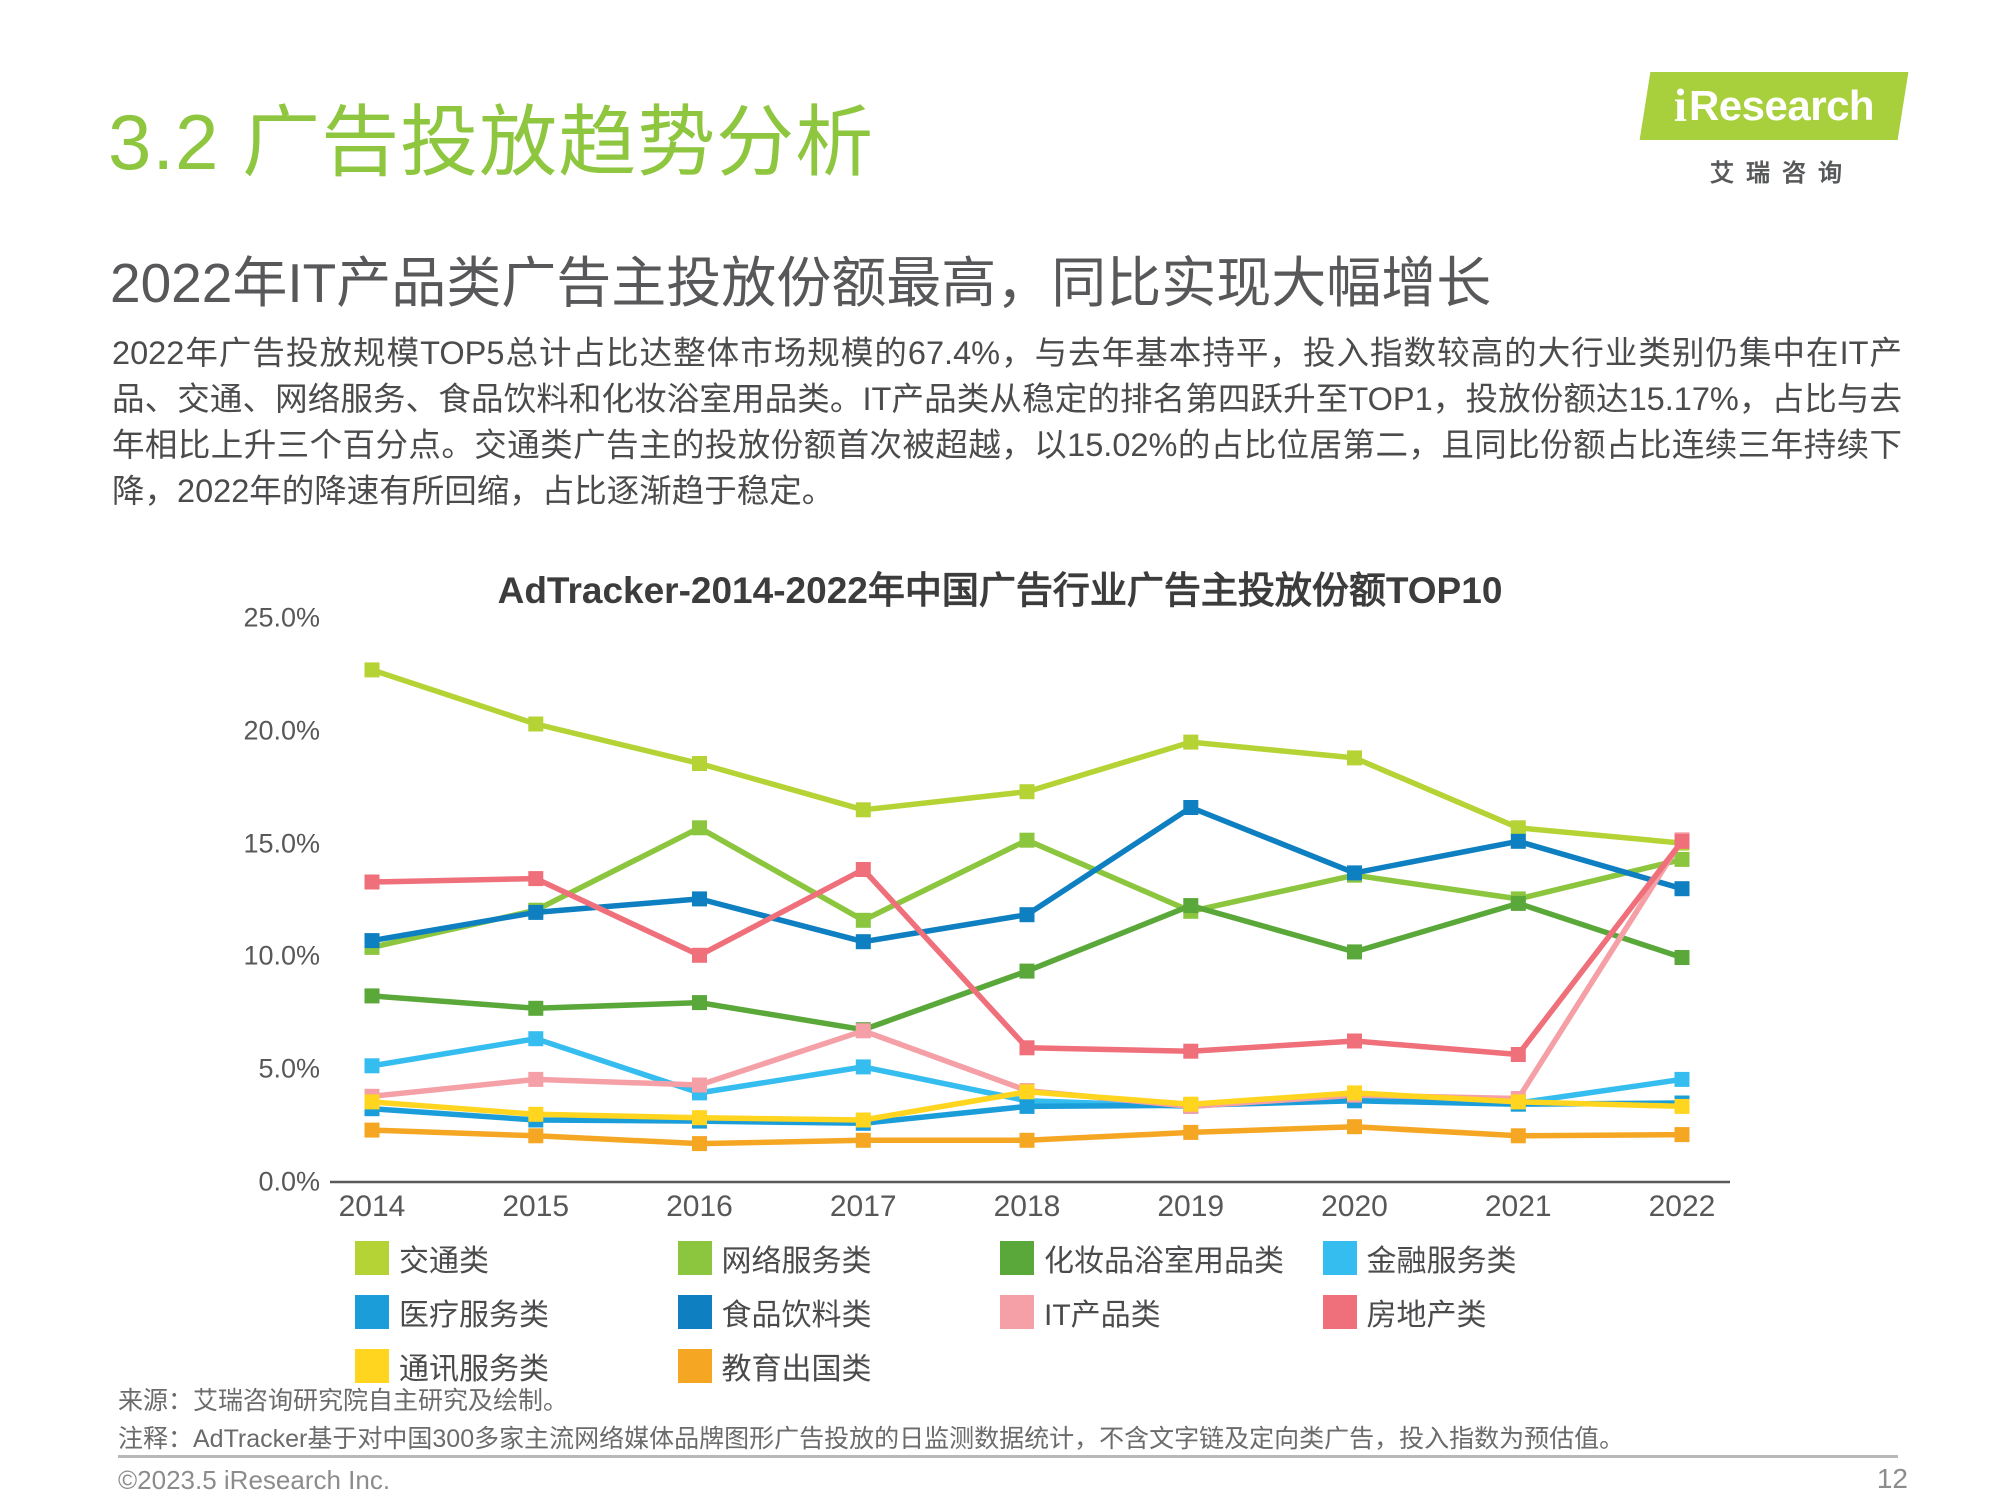  What do you see at coordinates (863, 1206) in the screenshot?
I see `x-tick-label: 2017` at bounding box center [863, 1206].